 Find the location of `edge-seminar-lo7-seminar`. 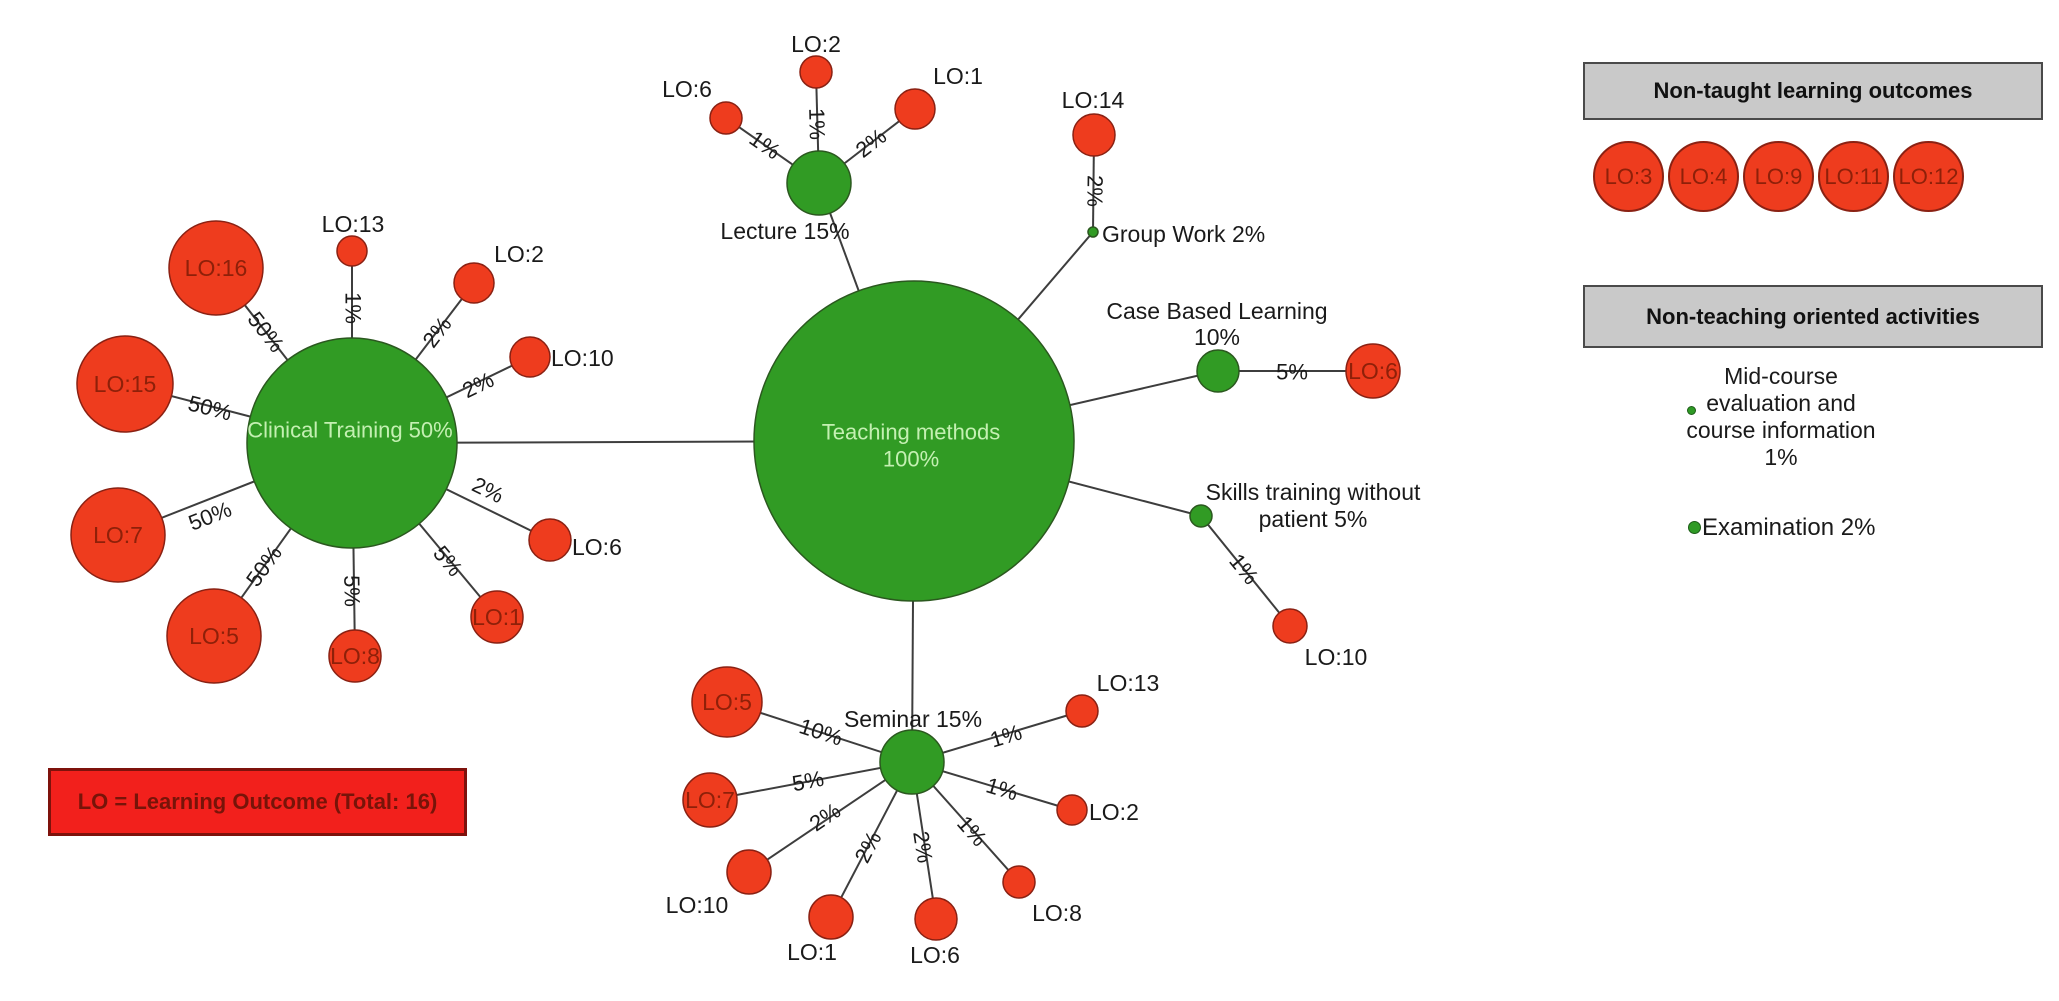

edge-seminar-lo7-seminar is located at coordinates (811, 781).